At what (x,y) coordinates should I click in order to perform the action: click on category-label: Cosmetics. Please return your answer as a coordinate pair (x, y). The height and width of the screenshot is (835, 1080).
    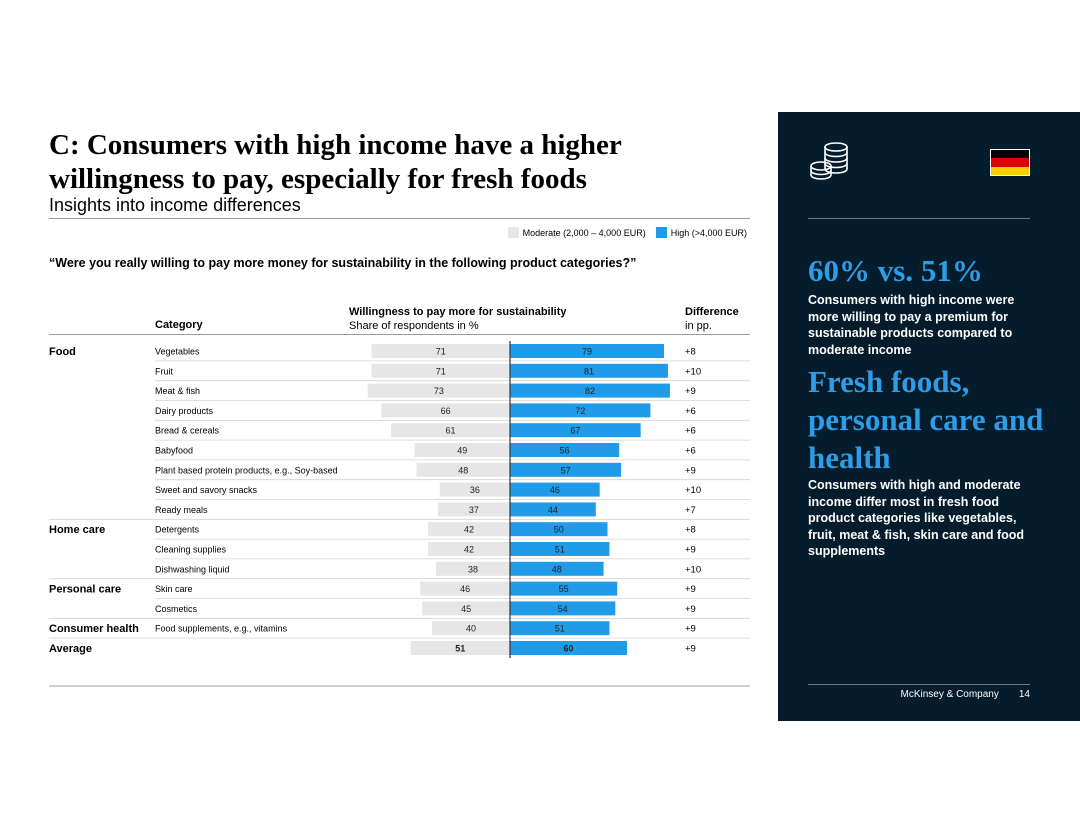
    Looking at the image, I should click on (176, 609).